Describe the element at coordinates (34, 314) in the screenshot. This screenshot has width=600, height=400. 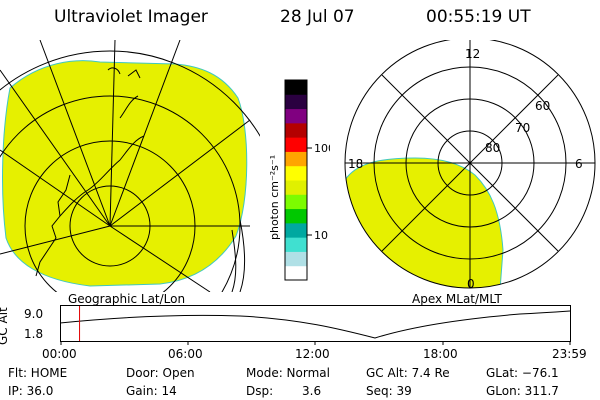
I see `altitude-ytick-high: 9.0` at that location.